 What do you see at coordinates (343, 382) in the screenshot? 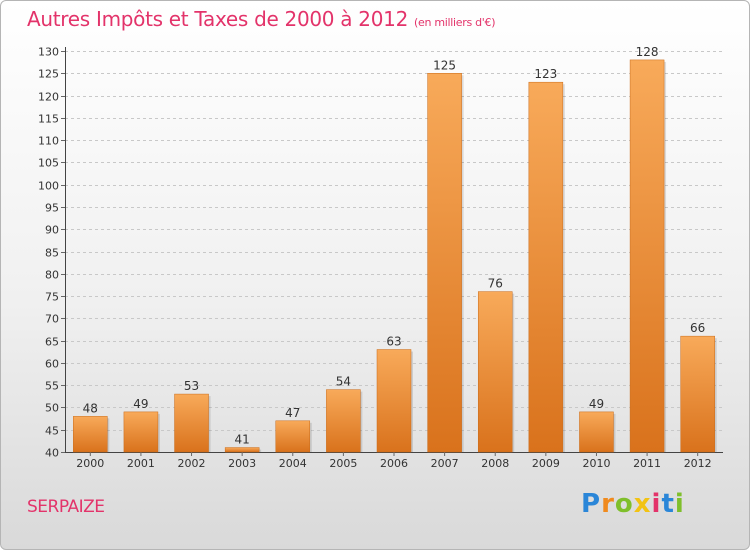
I see `bar-value-label: 54` at bounding box center [343, 382].